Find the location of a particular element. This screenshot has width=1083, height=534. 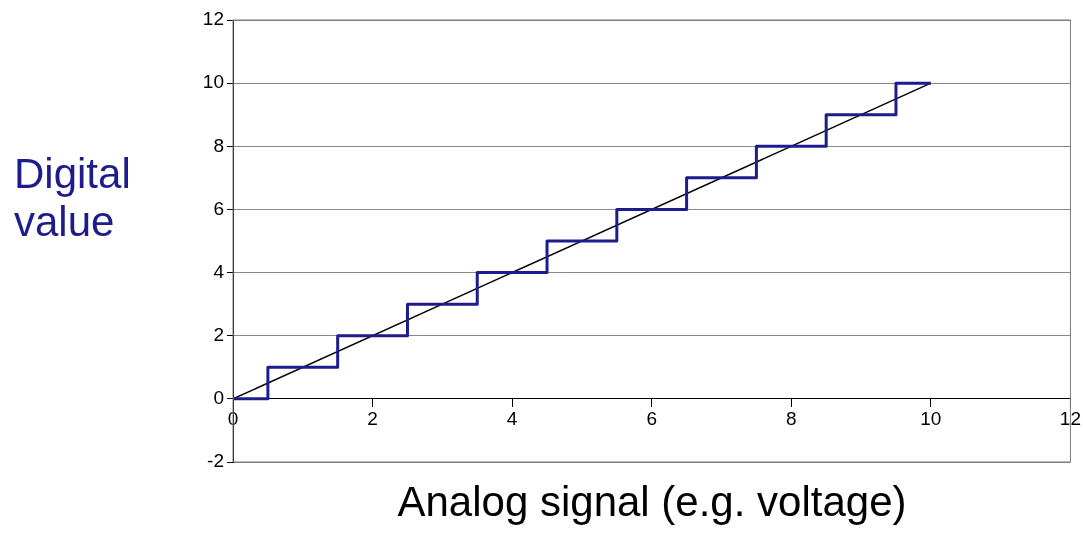

y-tick-label: 12 is located at coordinates (213, 19).